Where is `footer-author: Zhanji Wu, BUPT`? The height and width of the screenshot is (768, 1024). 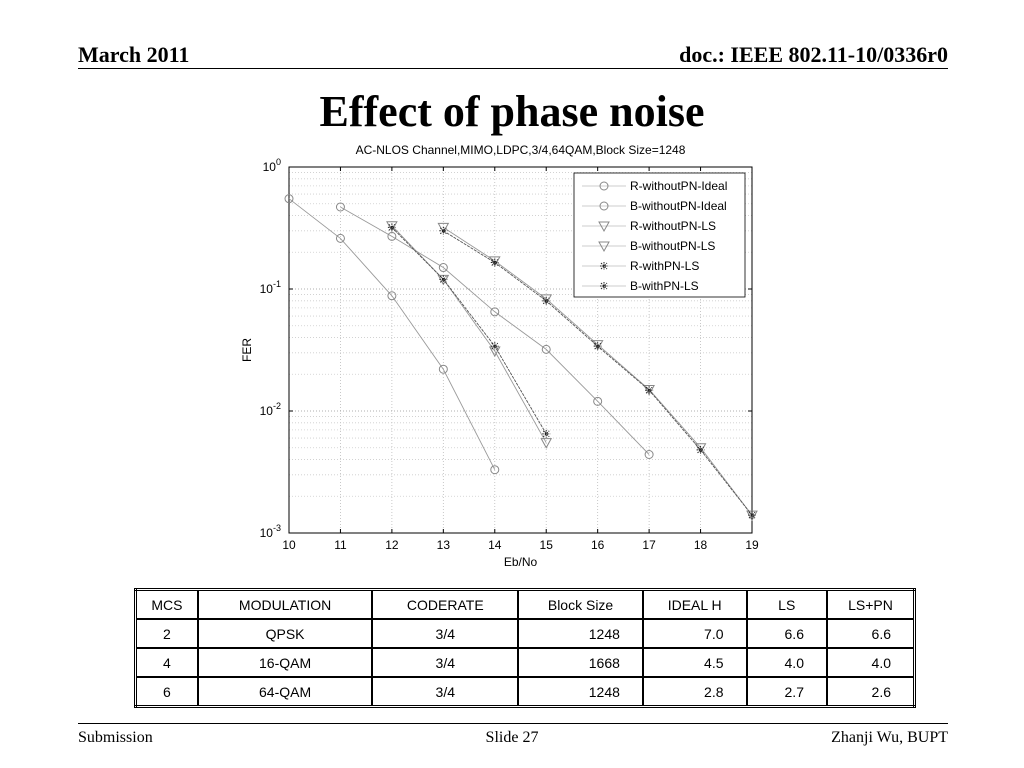
footer-author: Zhanji Wu, BUPT is located at coordinates (889, 737).